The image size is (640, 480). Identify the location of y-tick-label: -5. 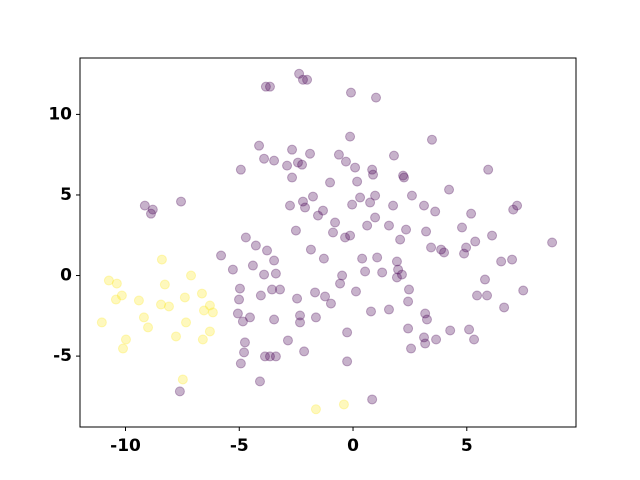
(62, 356).